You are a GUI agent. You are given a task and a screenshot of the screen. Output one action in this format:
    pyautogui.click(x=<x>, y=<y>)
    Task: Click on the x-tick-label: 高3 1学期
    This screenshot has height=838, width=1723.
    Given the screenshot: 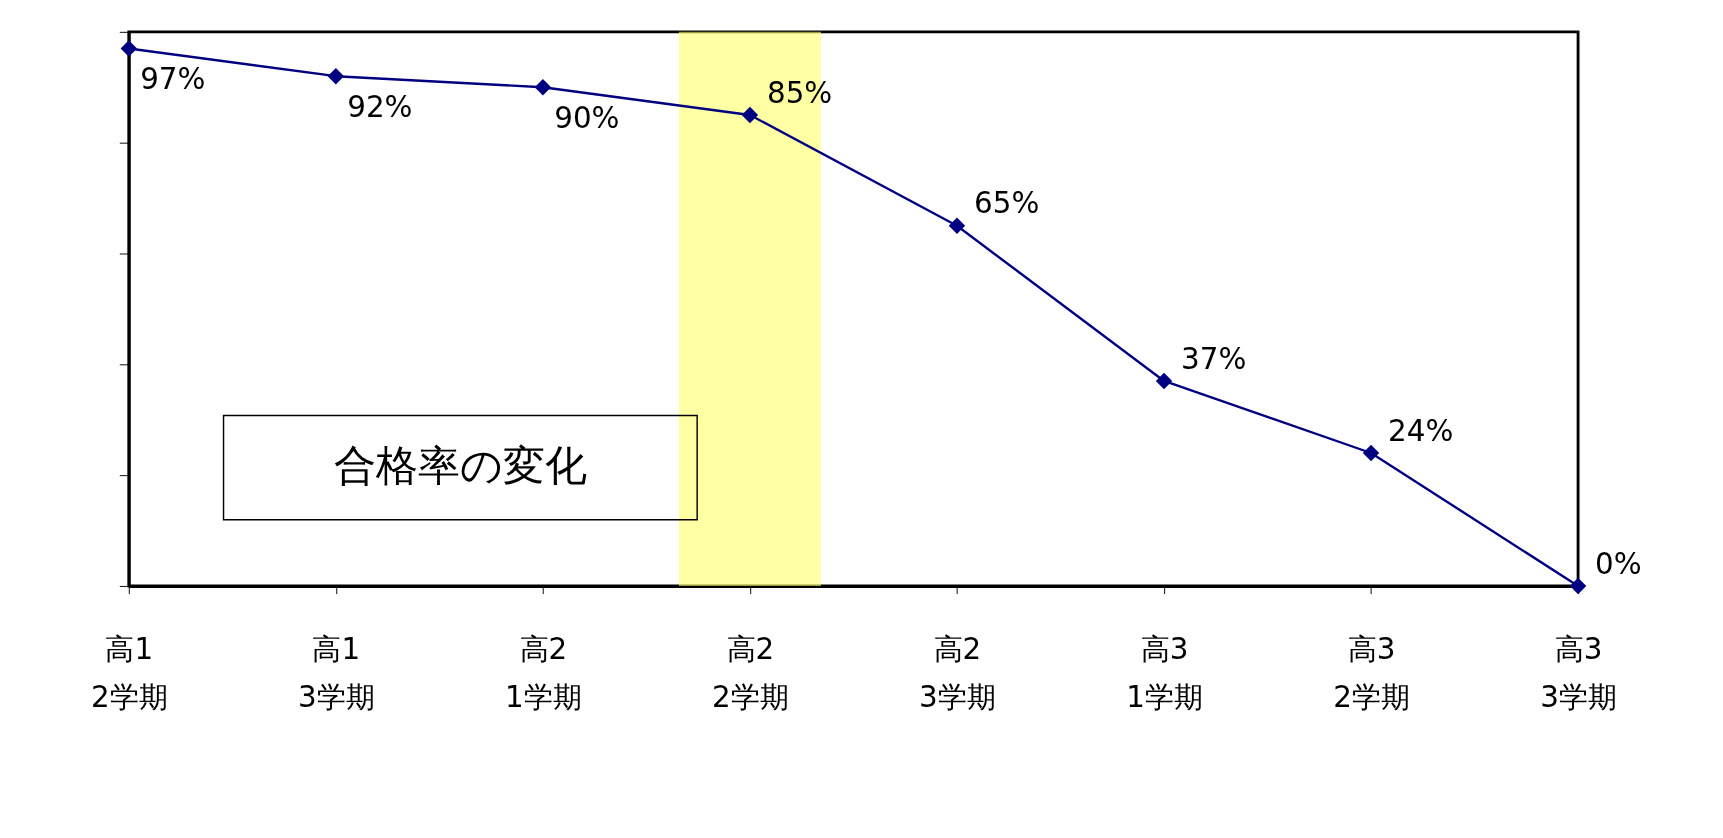 What is the action you would take?
    pyautogui.click(x=1164, y=673)
    